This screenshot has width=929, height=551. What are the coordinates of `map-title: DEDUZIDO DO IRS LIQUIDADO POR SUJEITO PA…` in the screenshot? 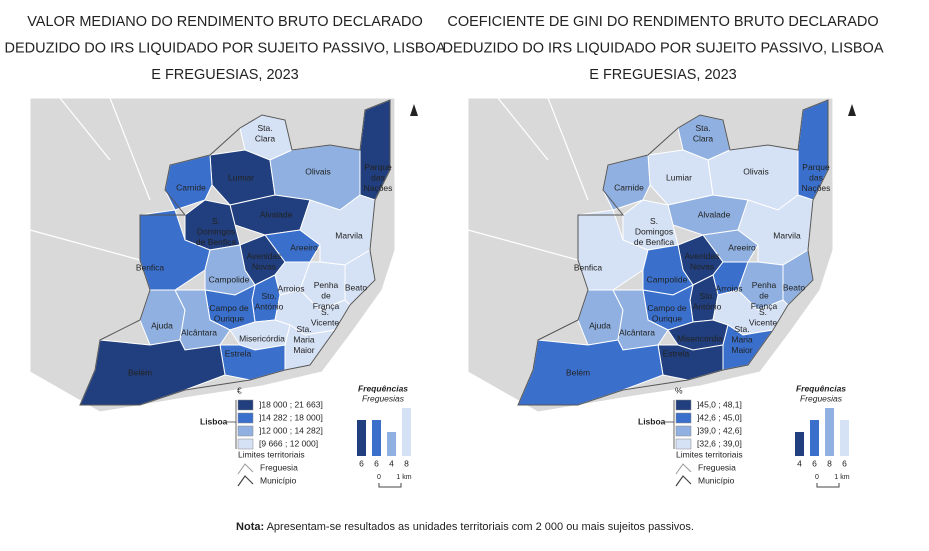 It's located at (663, 48).